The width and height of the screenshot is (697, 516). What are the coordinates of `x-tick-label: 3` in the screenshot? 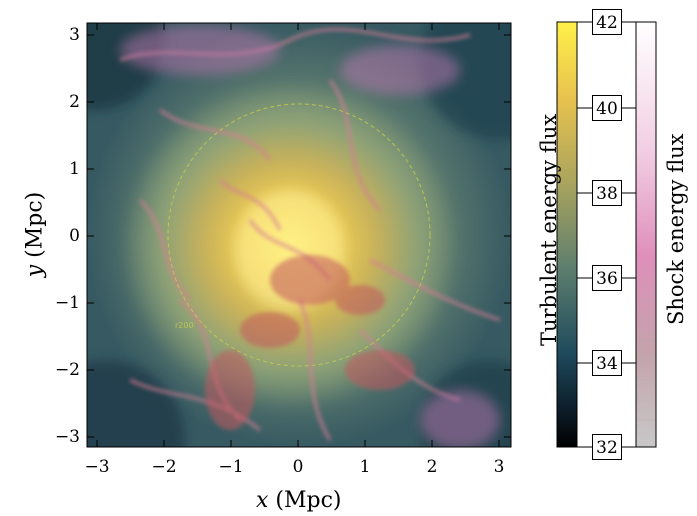 It's located at (499, 467).